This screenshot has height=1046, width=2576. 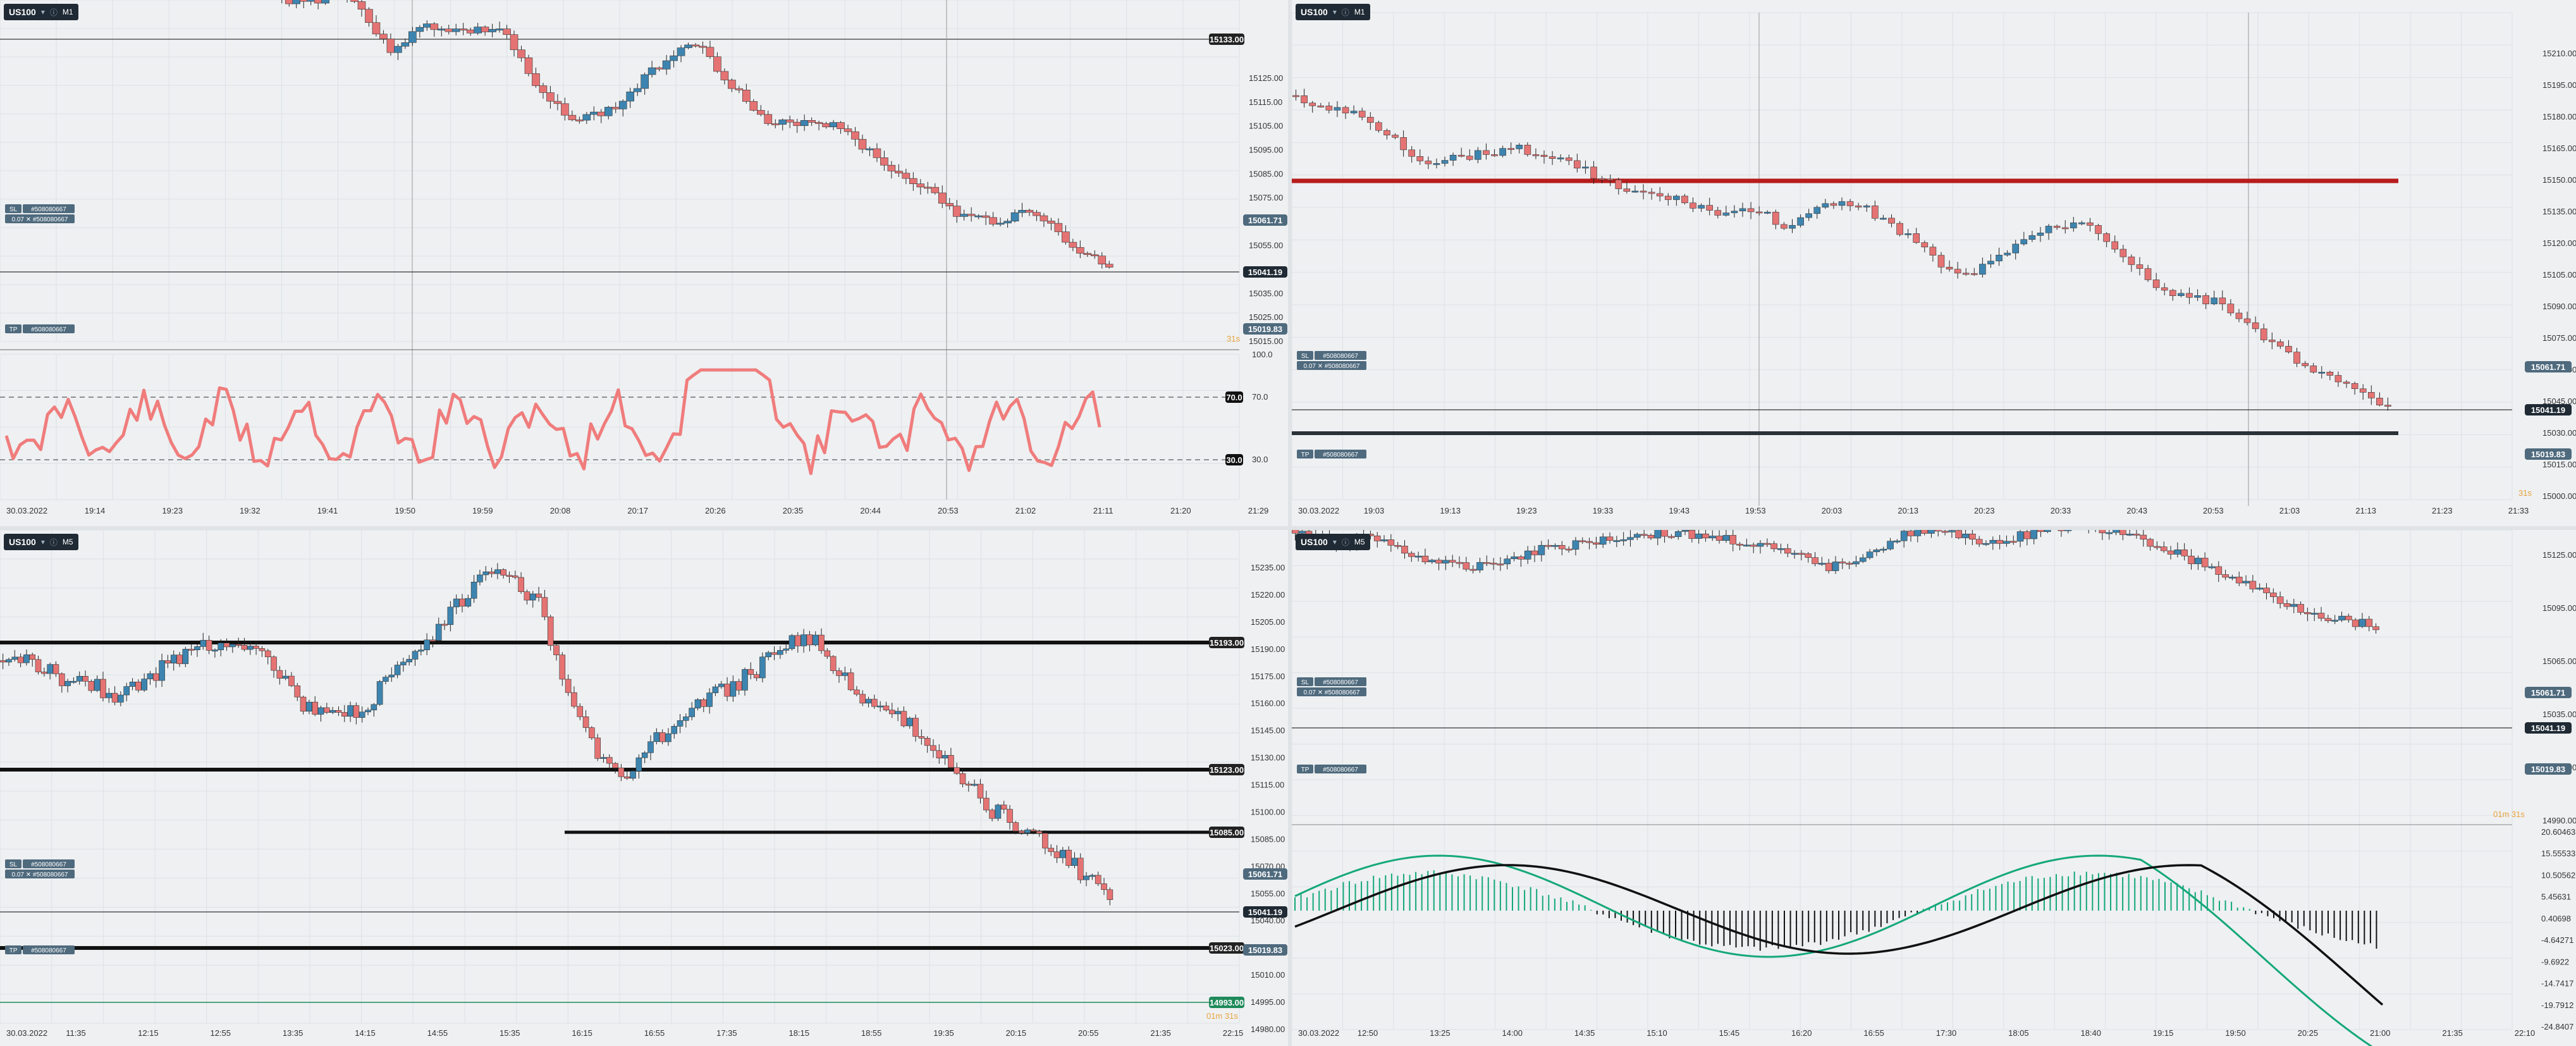 I want to click on x-tick-label: 21:02, so click(x=1025, y=510).